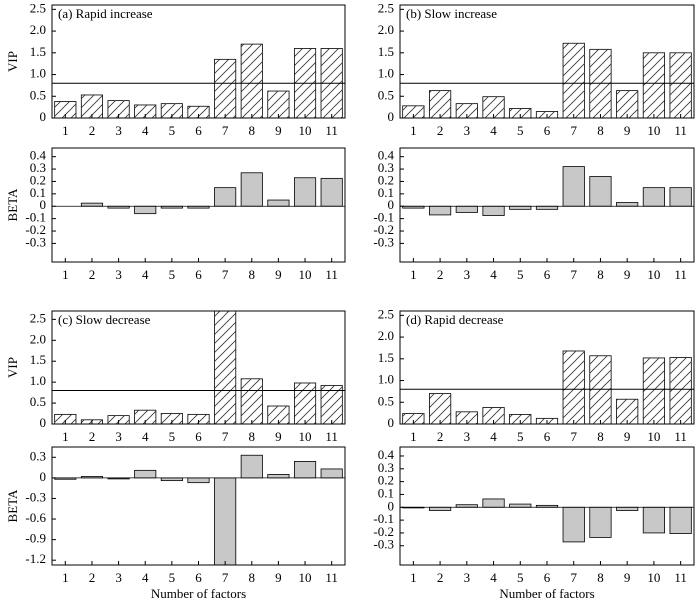  I want to click on y-axis-label: VIP, so click(12, 367).